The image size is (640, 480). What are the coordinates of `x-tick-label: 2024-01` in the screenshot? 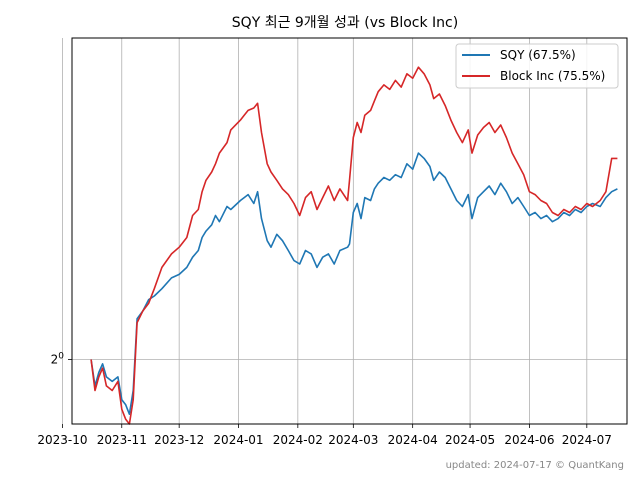 It's located at (238, 440).